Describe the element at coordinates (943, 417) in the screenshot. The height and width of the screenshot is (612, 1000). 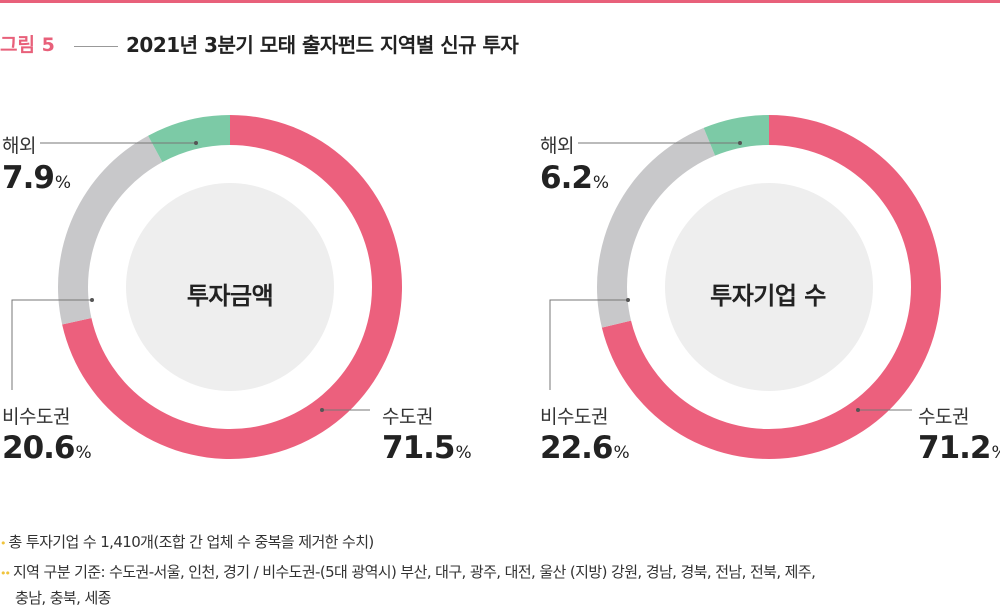
I see `chart2-metro-label: 수도권` at that location.